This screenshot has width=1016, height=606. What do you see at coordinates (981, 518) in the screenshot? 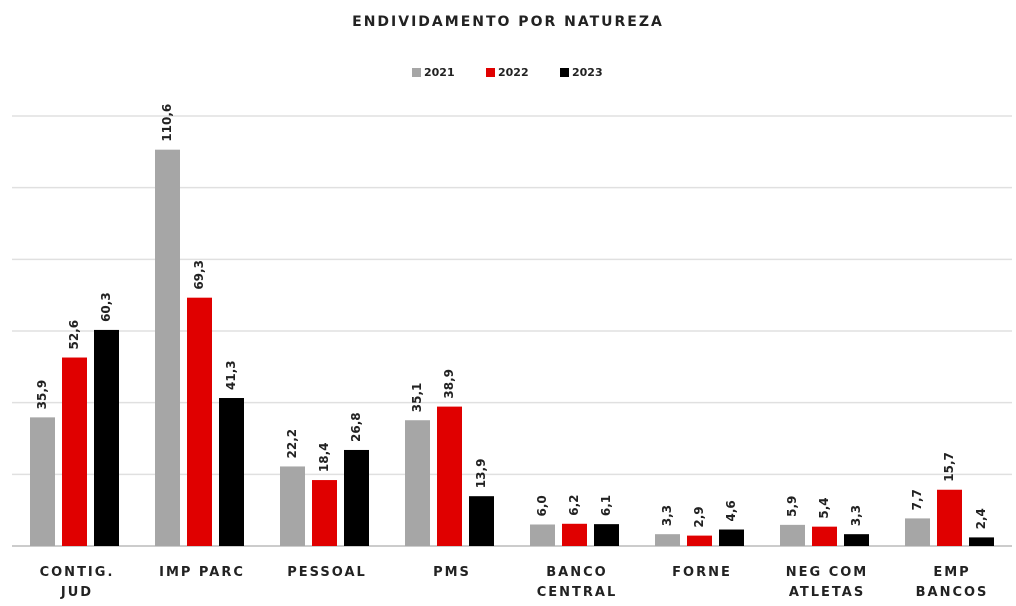
I see `data-label: 2,4` at bounding box center [981, 518].